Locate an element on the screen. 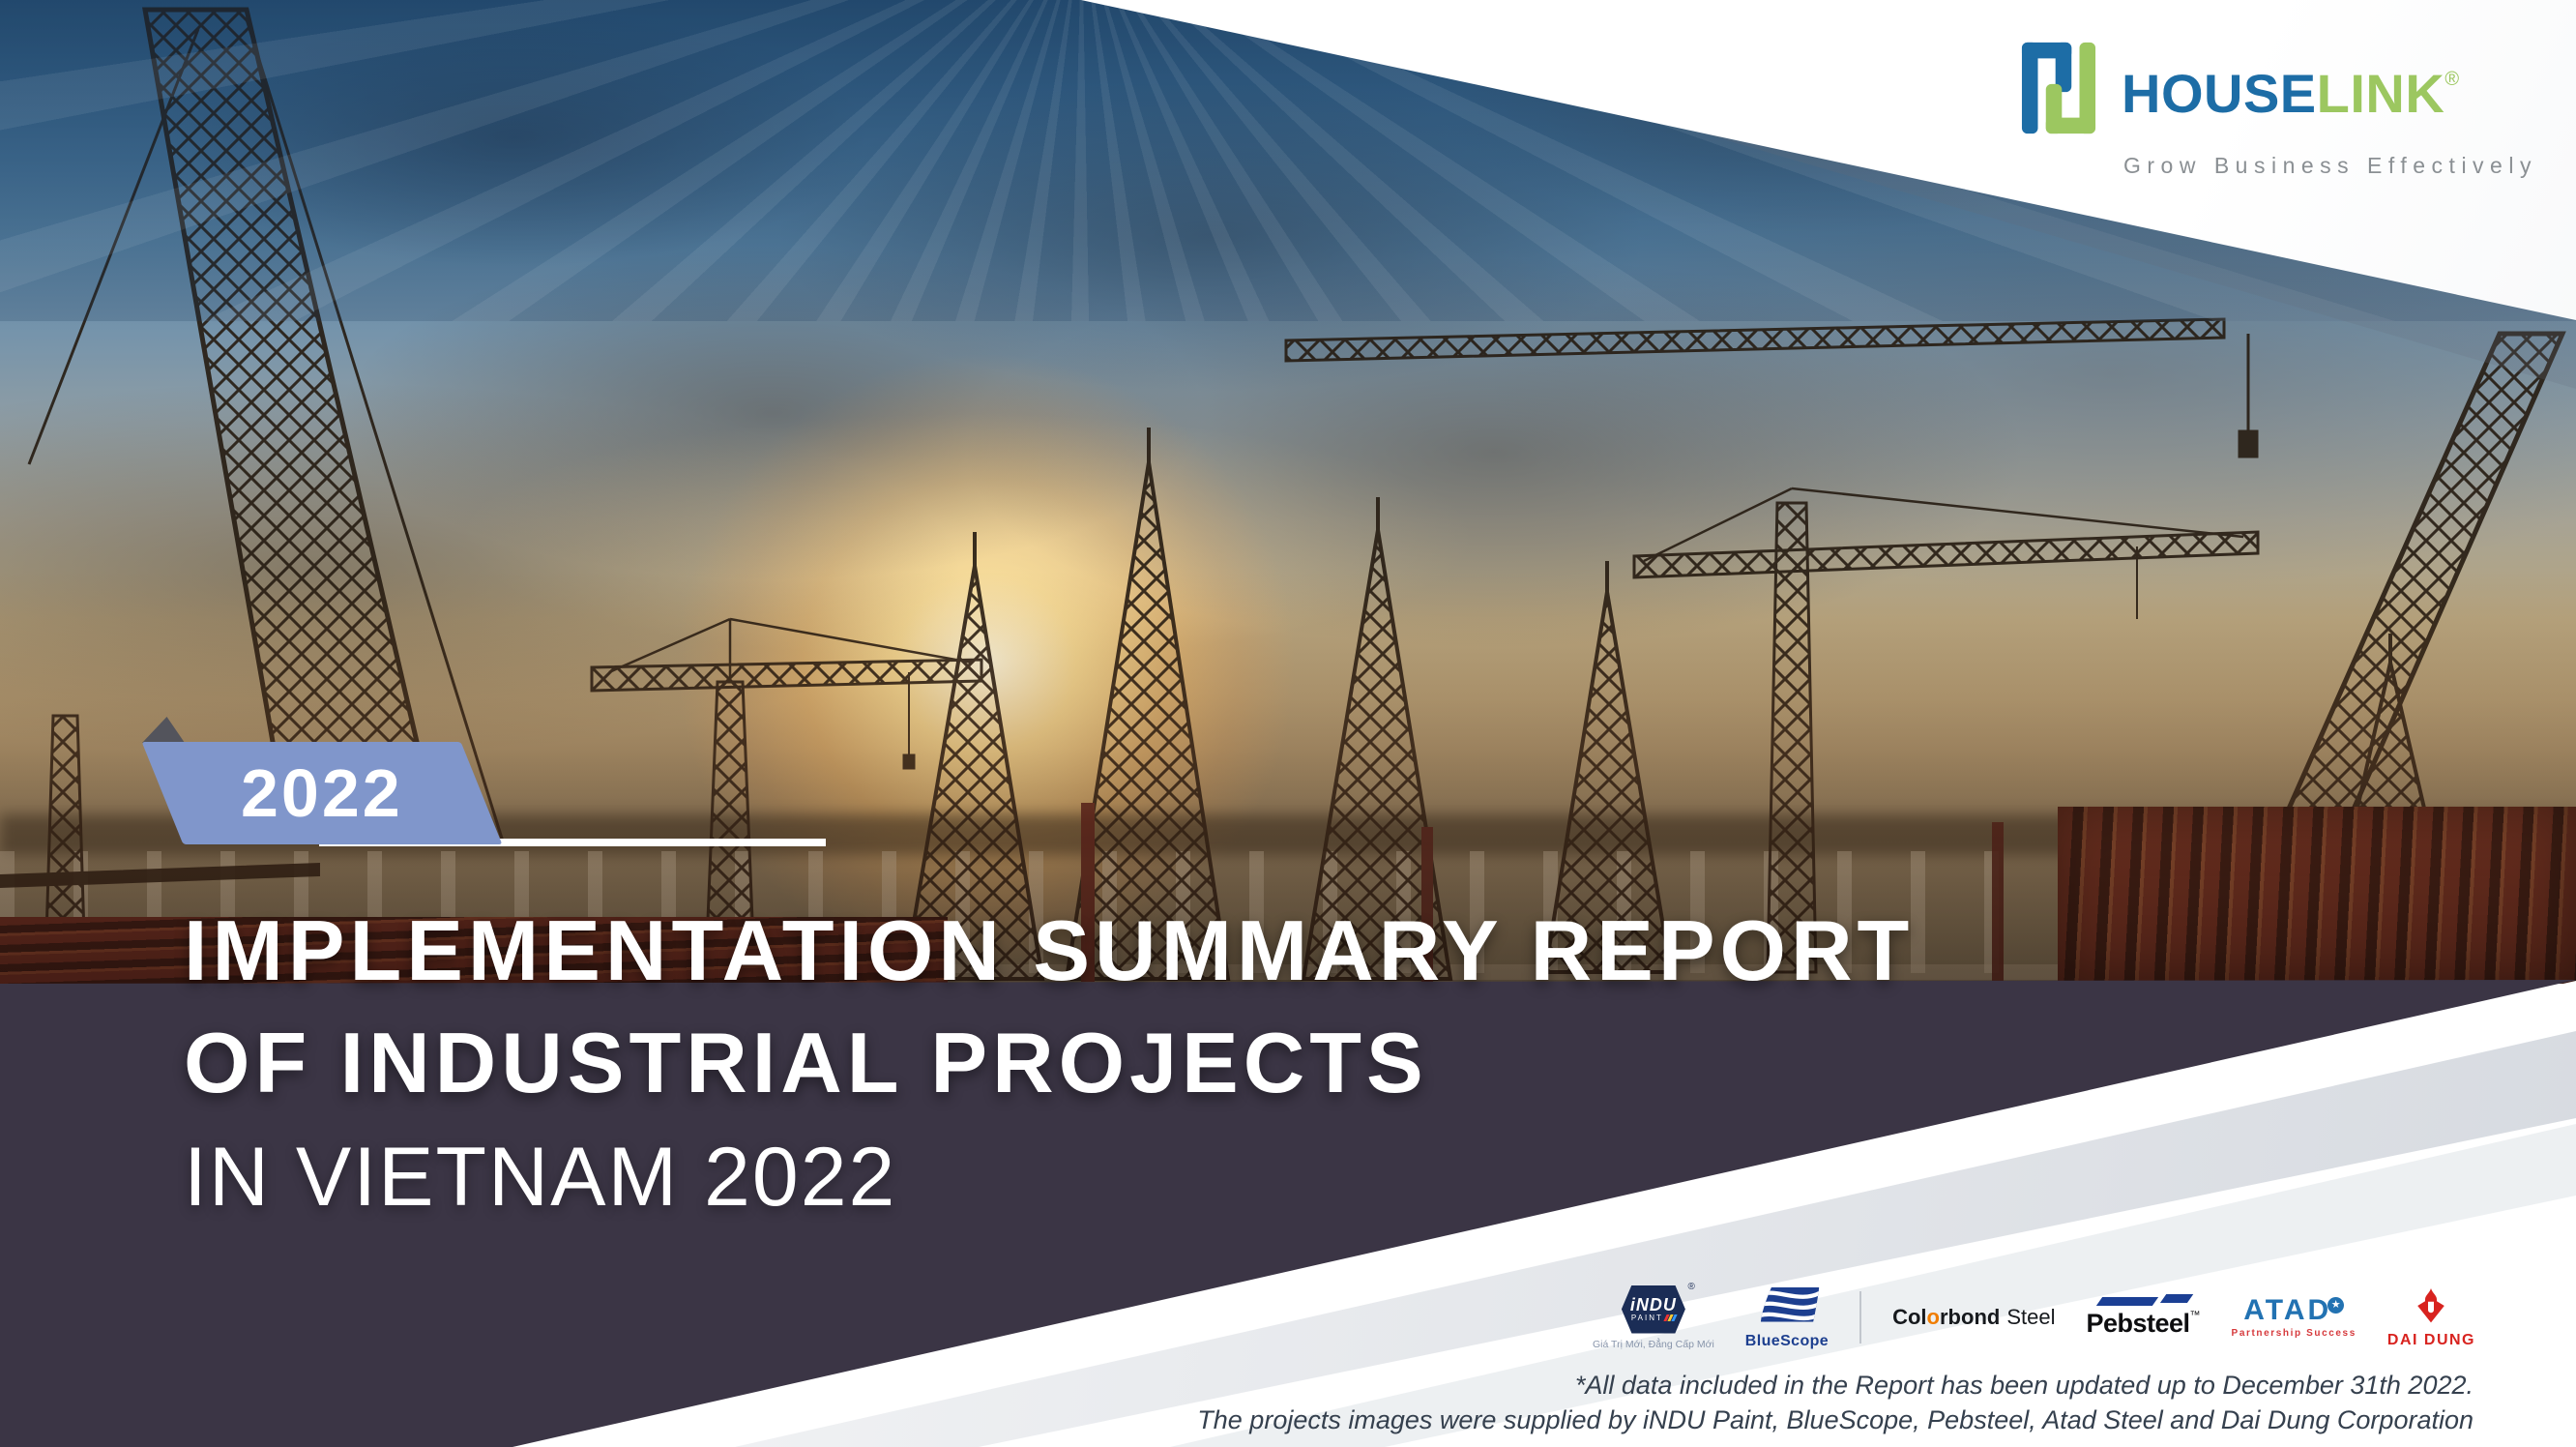  sponsor-indu-paint: iNDU PAINT ® Giá Trị Mới, Đẳng Cấp Mới is located at coordinates (1653, 1315).